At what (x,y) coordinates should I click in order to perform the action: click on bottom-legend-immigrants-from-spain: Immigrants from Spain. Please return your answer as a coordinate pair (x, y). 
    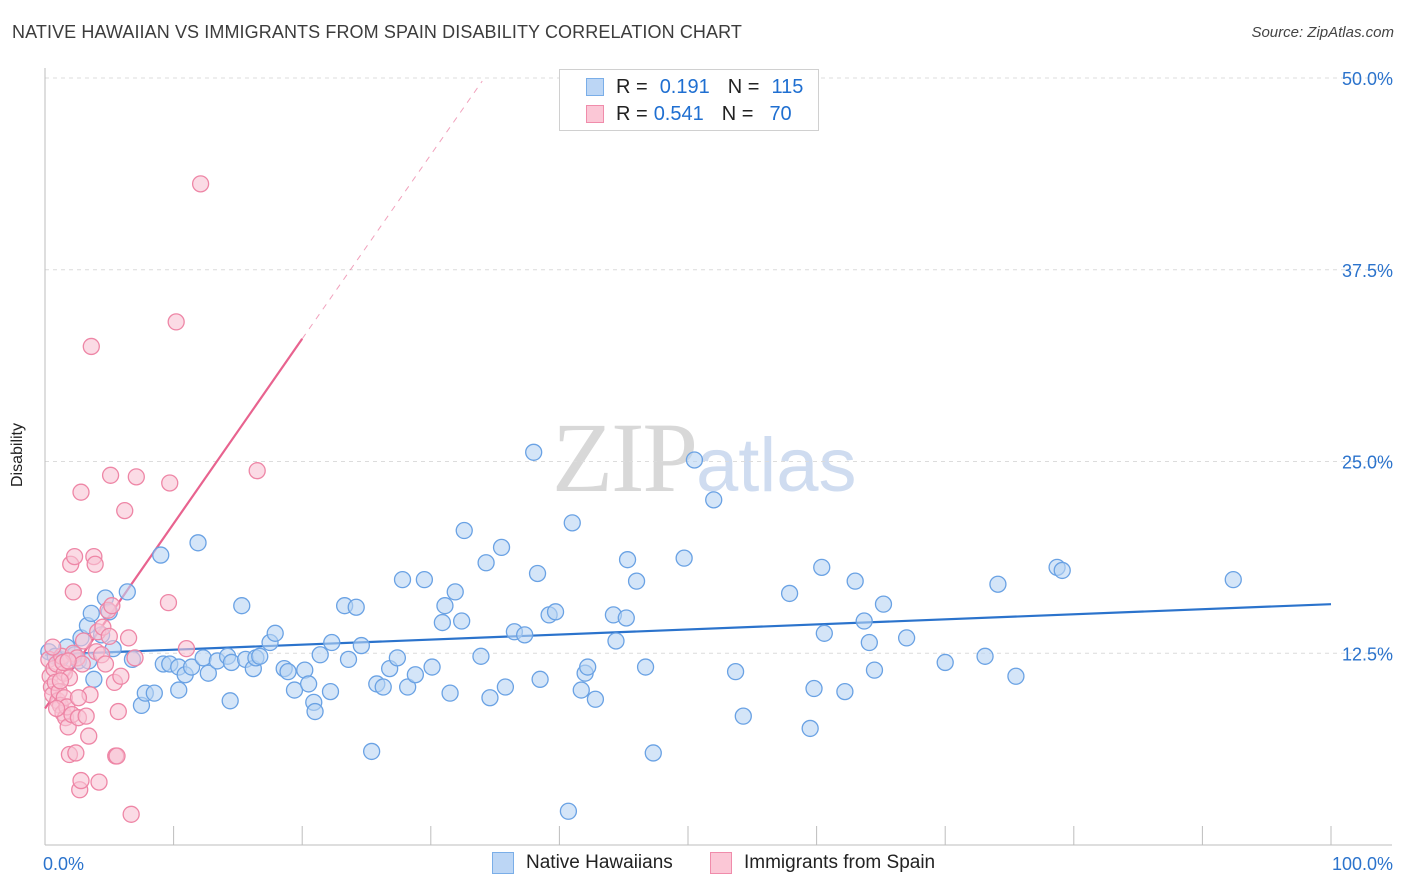
    Looking at the image, I should click on (822, 863).